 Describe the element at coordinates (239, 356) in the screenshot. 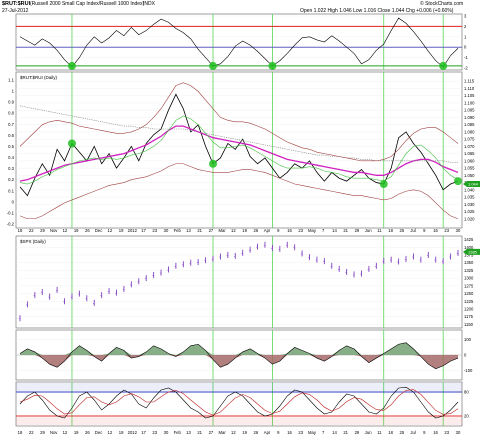

I see `oscillator-line` at that location.